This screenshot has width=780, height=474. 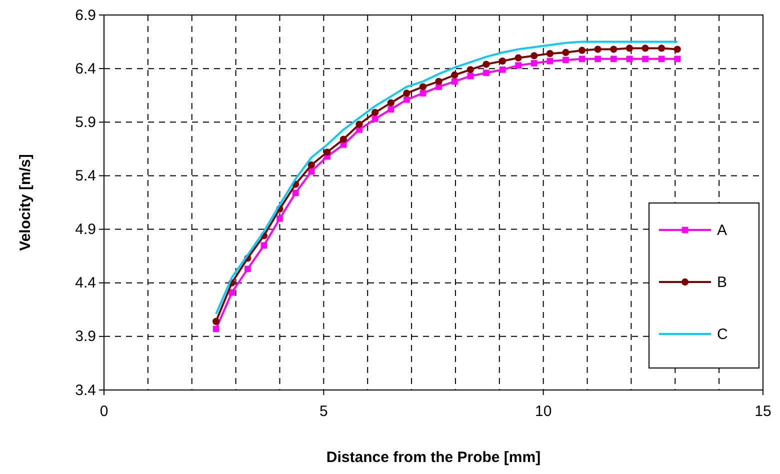 I want to click on y-tick-label: 5.9, so click(x=85, y=122).